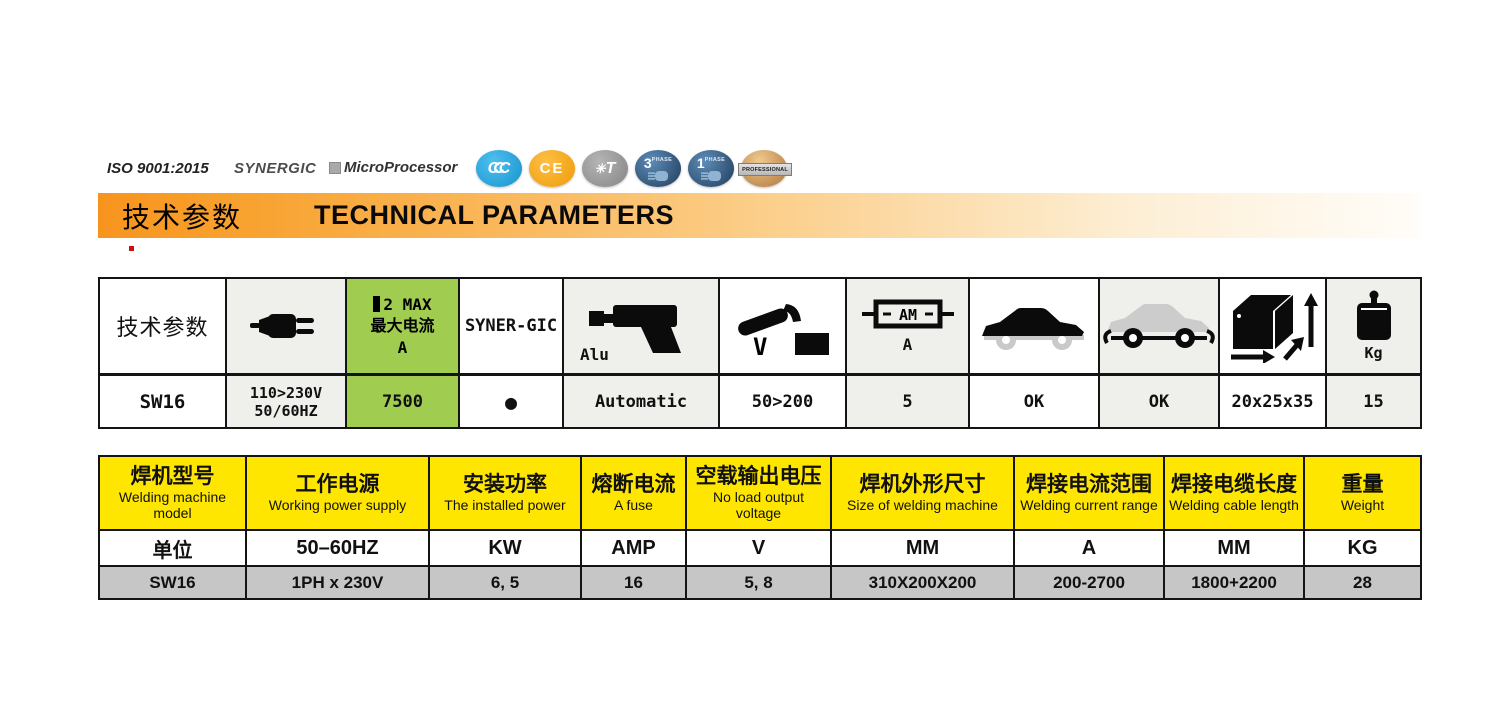 The image size is (1496, 711). What do you see at coordinates (182, 217) in the screenshot?
I see `section-title-zh: 技术参数` at bounding box center [182, 217].